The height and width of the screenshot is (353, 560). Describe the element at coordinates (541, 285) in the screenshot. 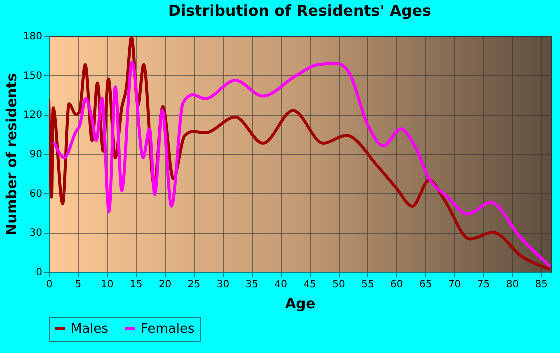

I see `x-tick-label: 85` at that location.